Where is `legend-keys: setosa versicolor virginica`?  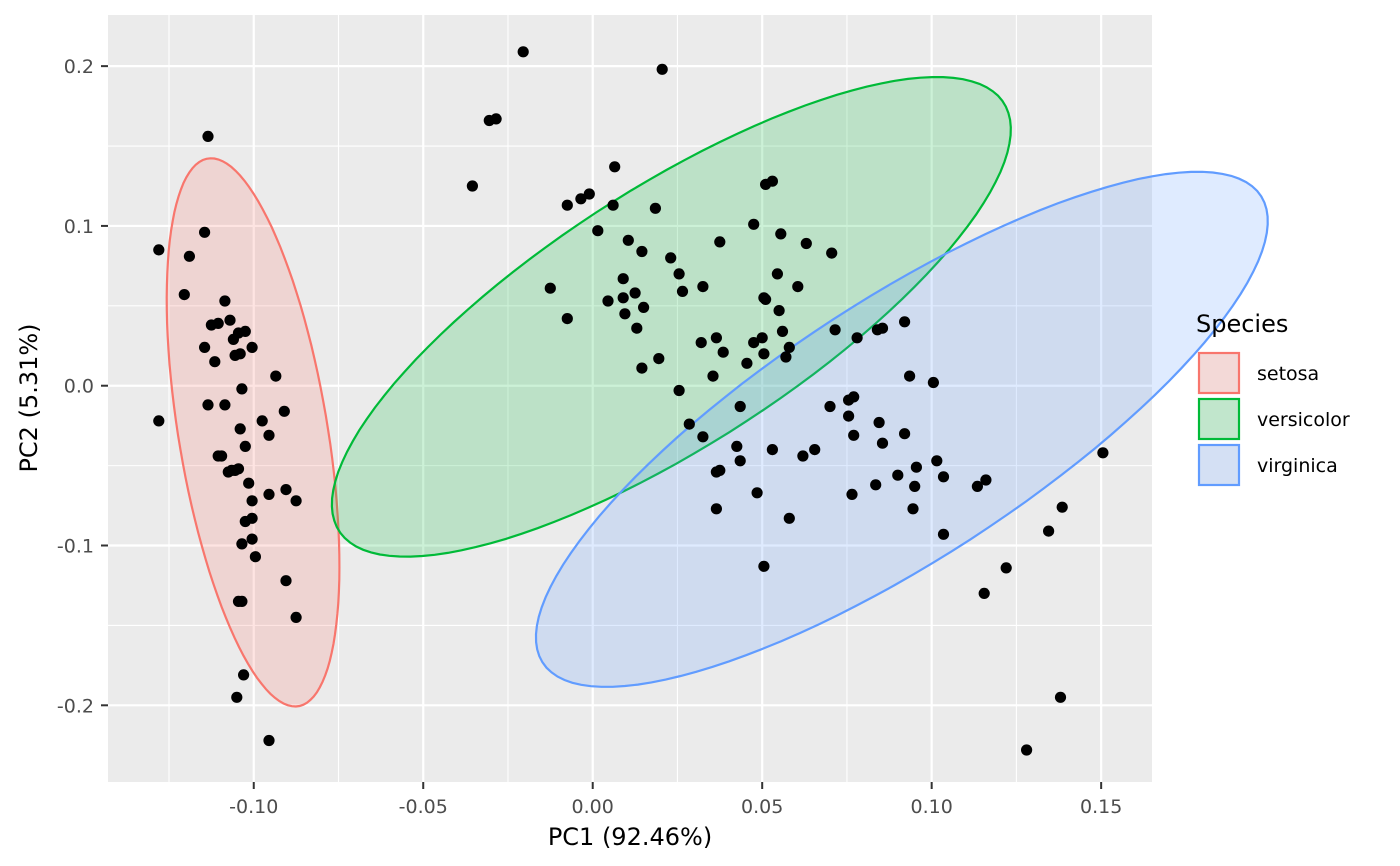 legend-keys: setosa versicolor virginica is located at coordinates (1273, 419).